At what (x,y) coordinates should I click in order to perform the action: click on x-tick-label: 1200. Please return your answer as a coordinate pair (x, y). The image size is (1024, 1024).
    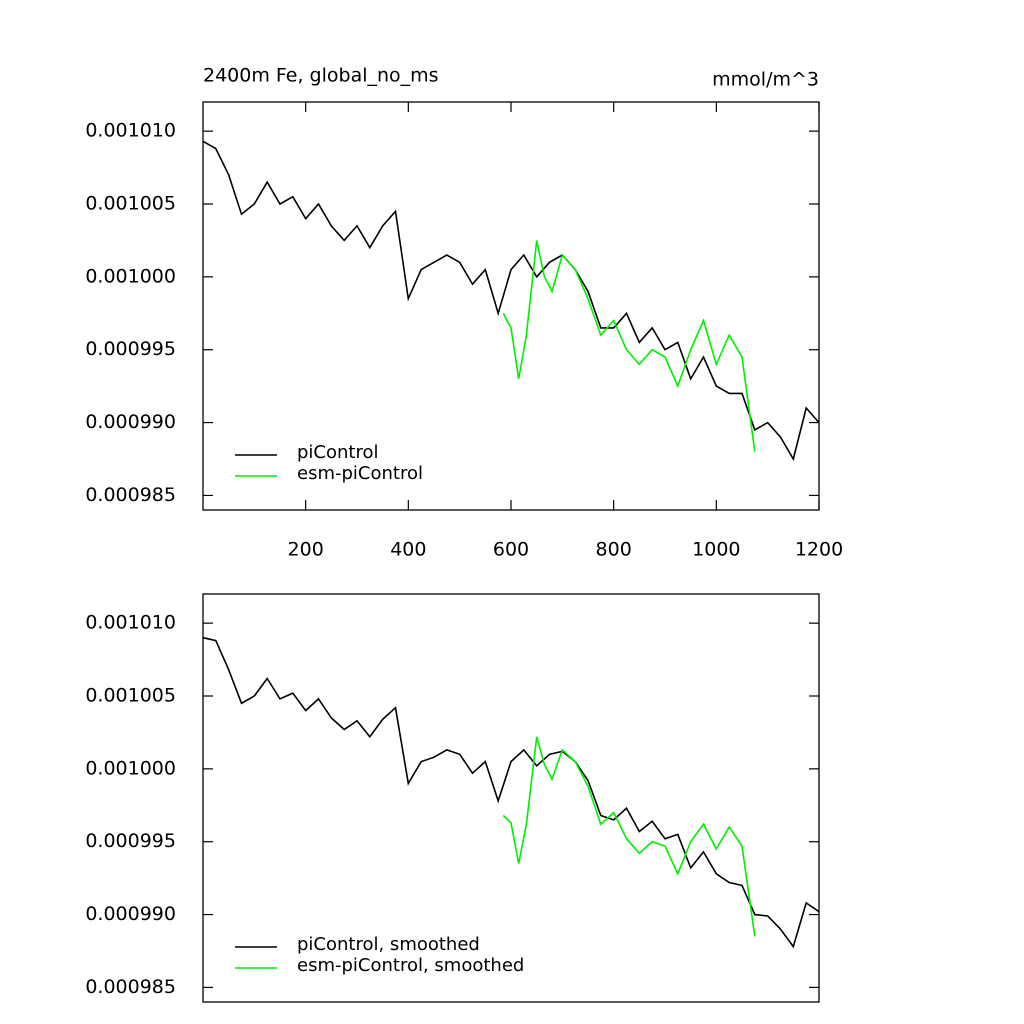
    Looking at the image, I should click on (819, 550).